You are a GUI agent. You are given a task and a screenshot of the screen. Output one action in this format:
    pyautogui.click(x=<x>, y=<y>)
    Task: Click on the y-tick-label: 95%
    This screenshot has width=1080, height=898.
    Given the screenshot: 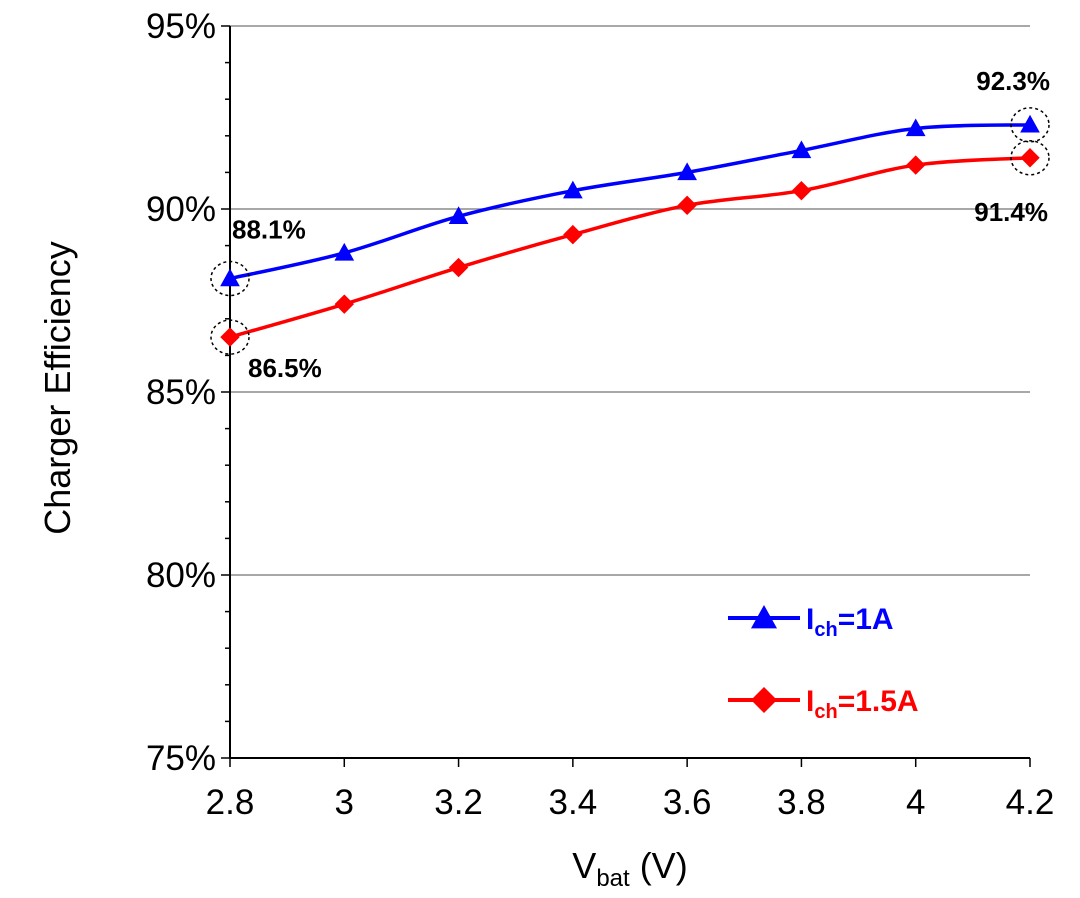 What is the action you would take?
    pyautogui.click(x=181, y=26)
    